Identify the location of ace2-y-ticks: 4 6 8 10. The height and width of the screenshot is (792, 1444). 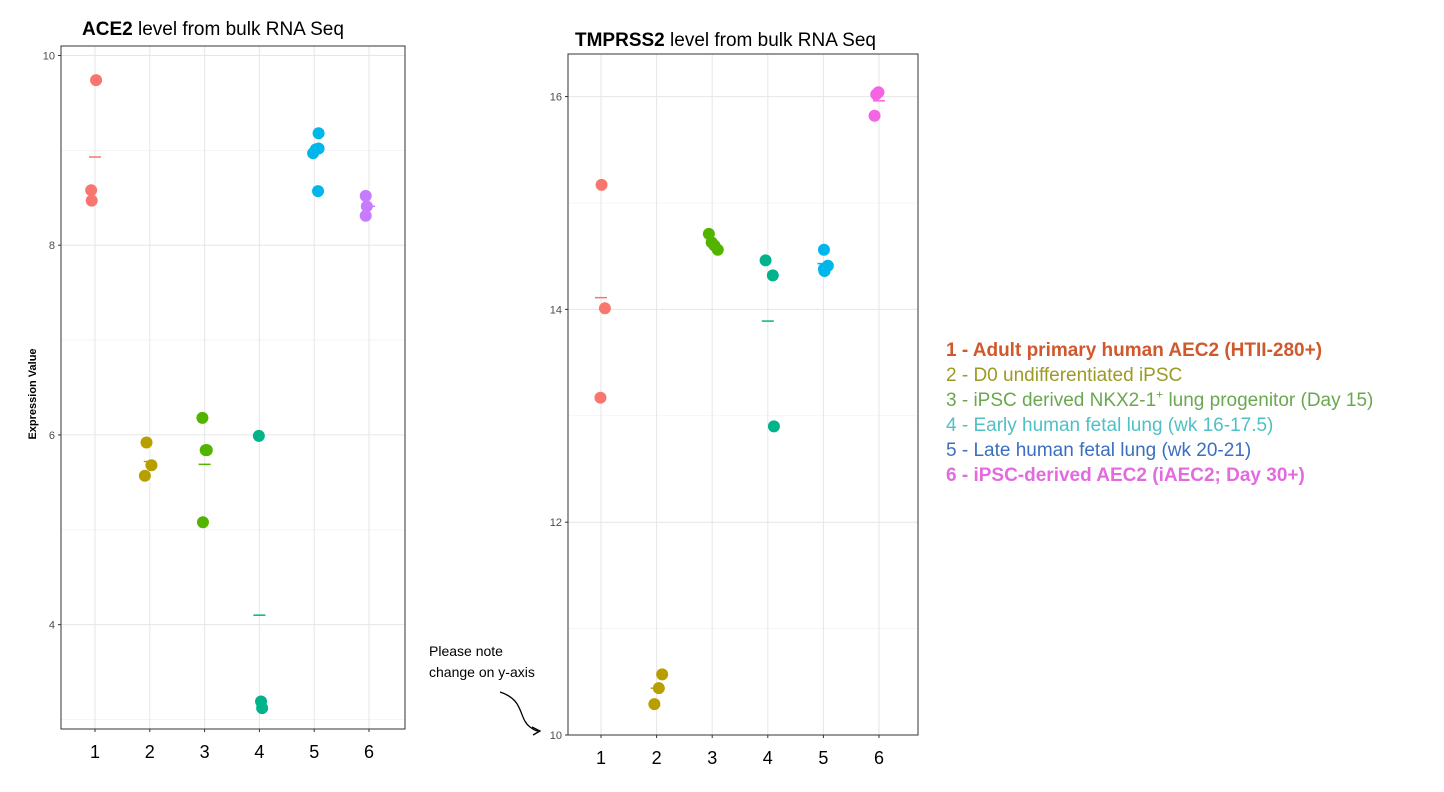
(52, 341).